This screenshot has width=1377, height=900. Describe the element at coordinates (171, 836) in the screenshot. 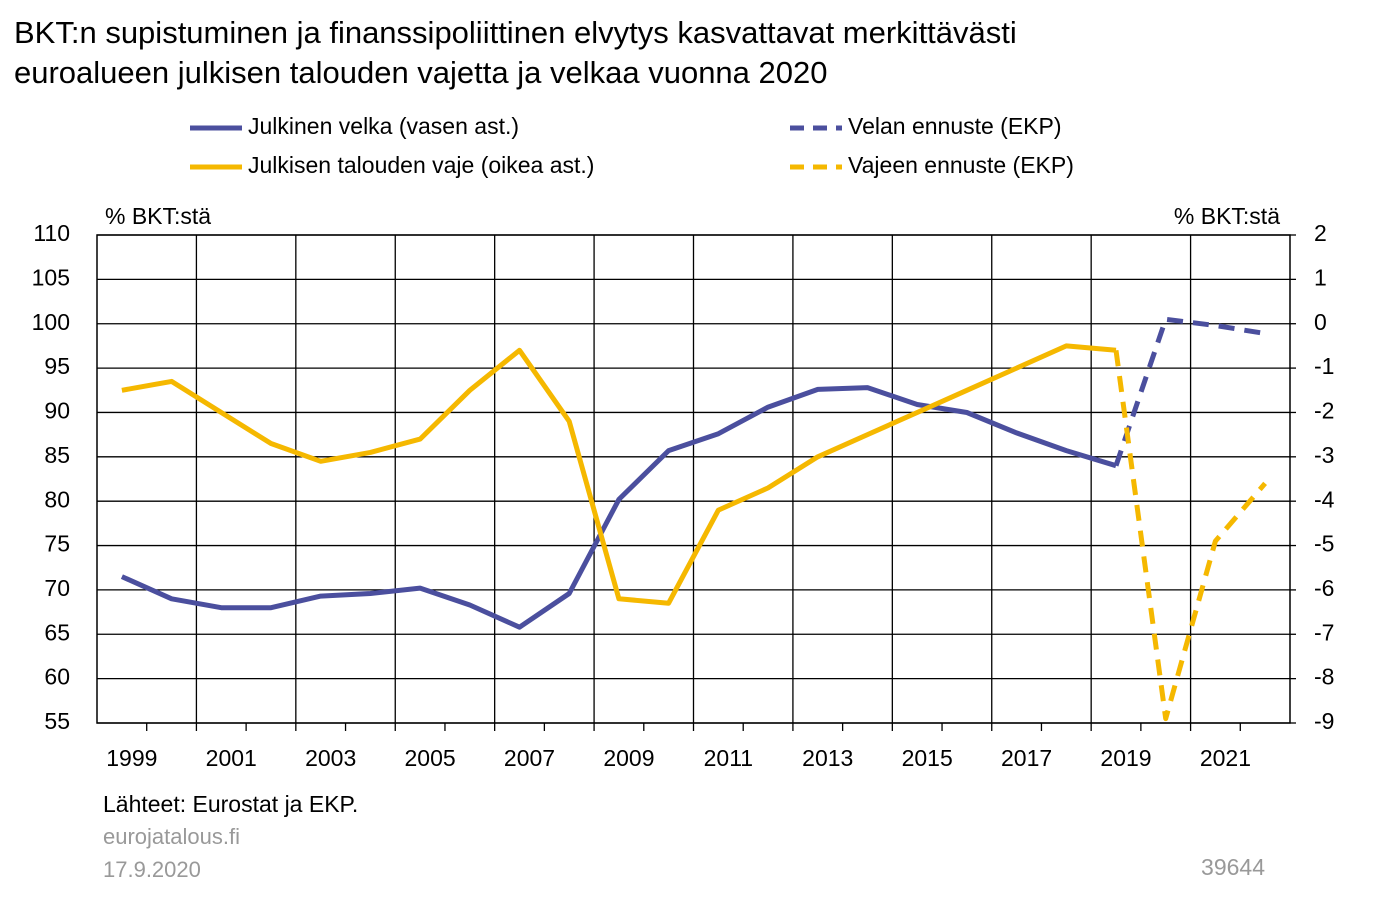

I see `website: eurojatalous.fi` at that location.